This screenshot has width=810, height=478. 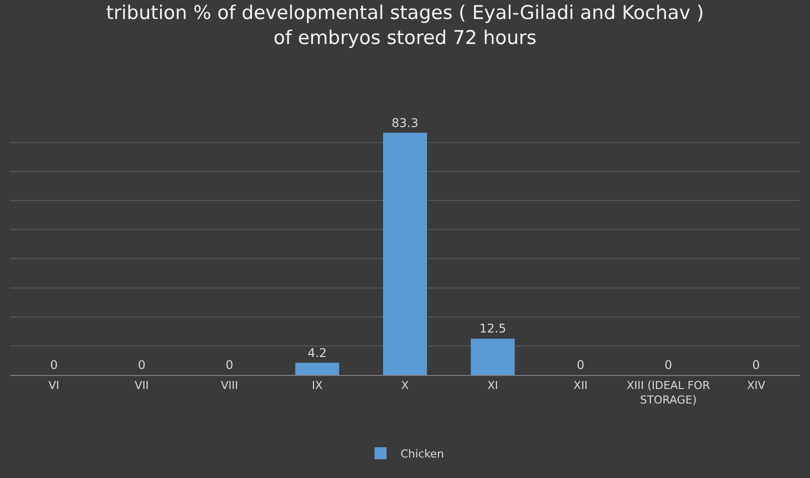 What do you see at coordinates (422, 454) in the screenshot?
I see `legend-label: Chicken` at bounding box center [422, 454].